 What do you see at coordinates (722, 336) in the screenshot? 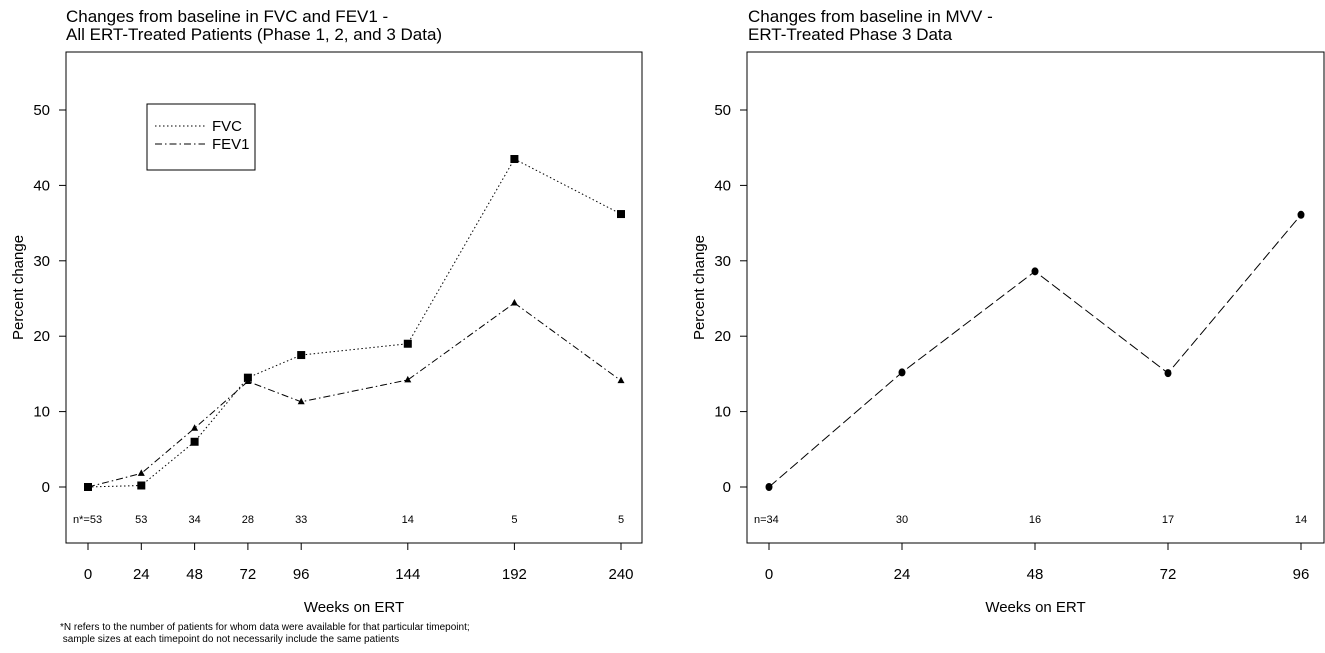
I see `chart2-y-tick-label: 20` at bounding box center [722, 336].